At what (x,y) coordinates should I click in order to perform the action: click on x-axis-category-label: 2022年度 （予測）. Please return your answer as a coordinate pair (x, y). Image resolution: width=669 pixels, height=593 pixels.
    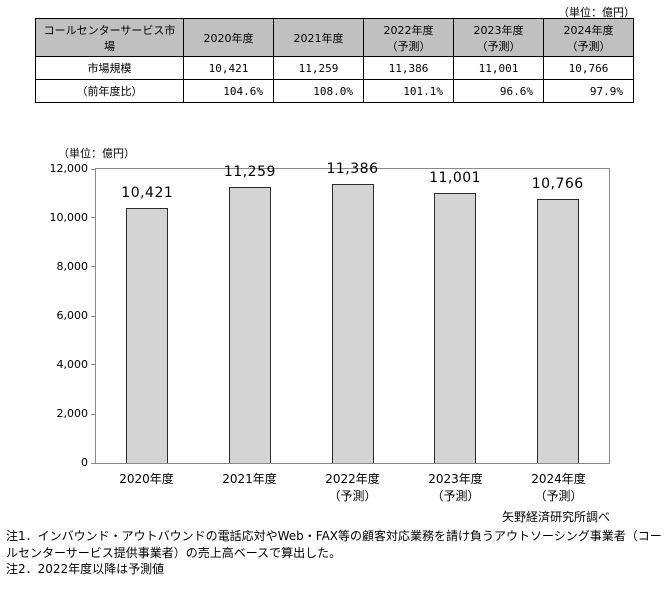
    Looking at the image, I should click on (352, 487).